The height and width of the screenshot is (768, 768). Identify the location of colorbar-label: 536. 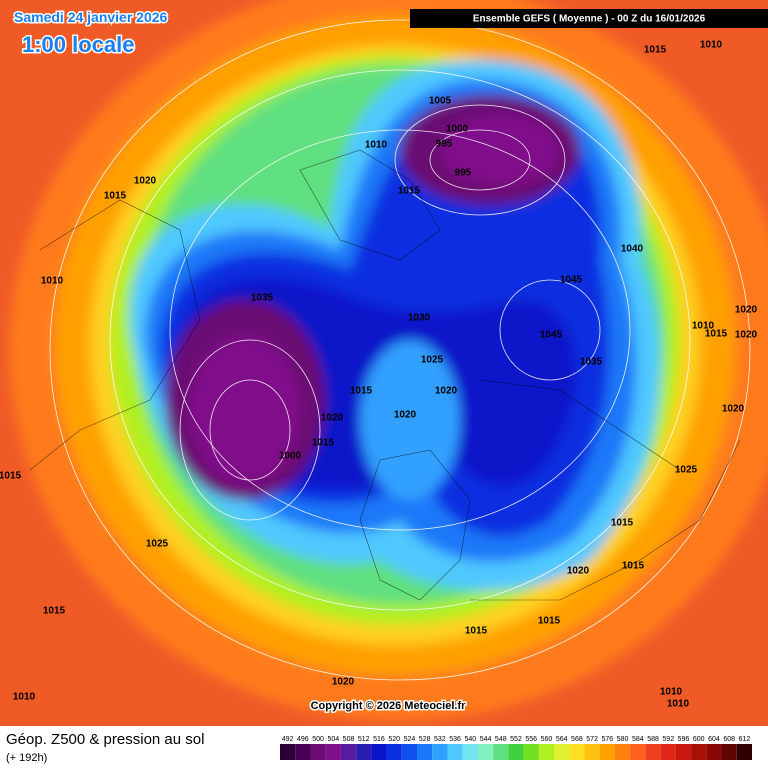
(455, 739).